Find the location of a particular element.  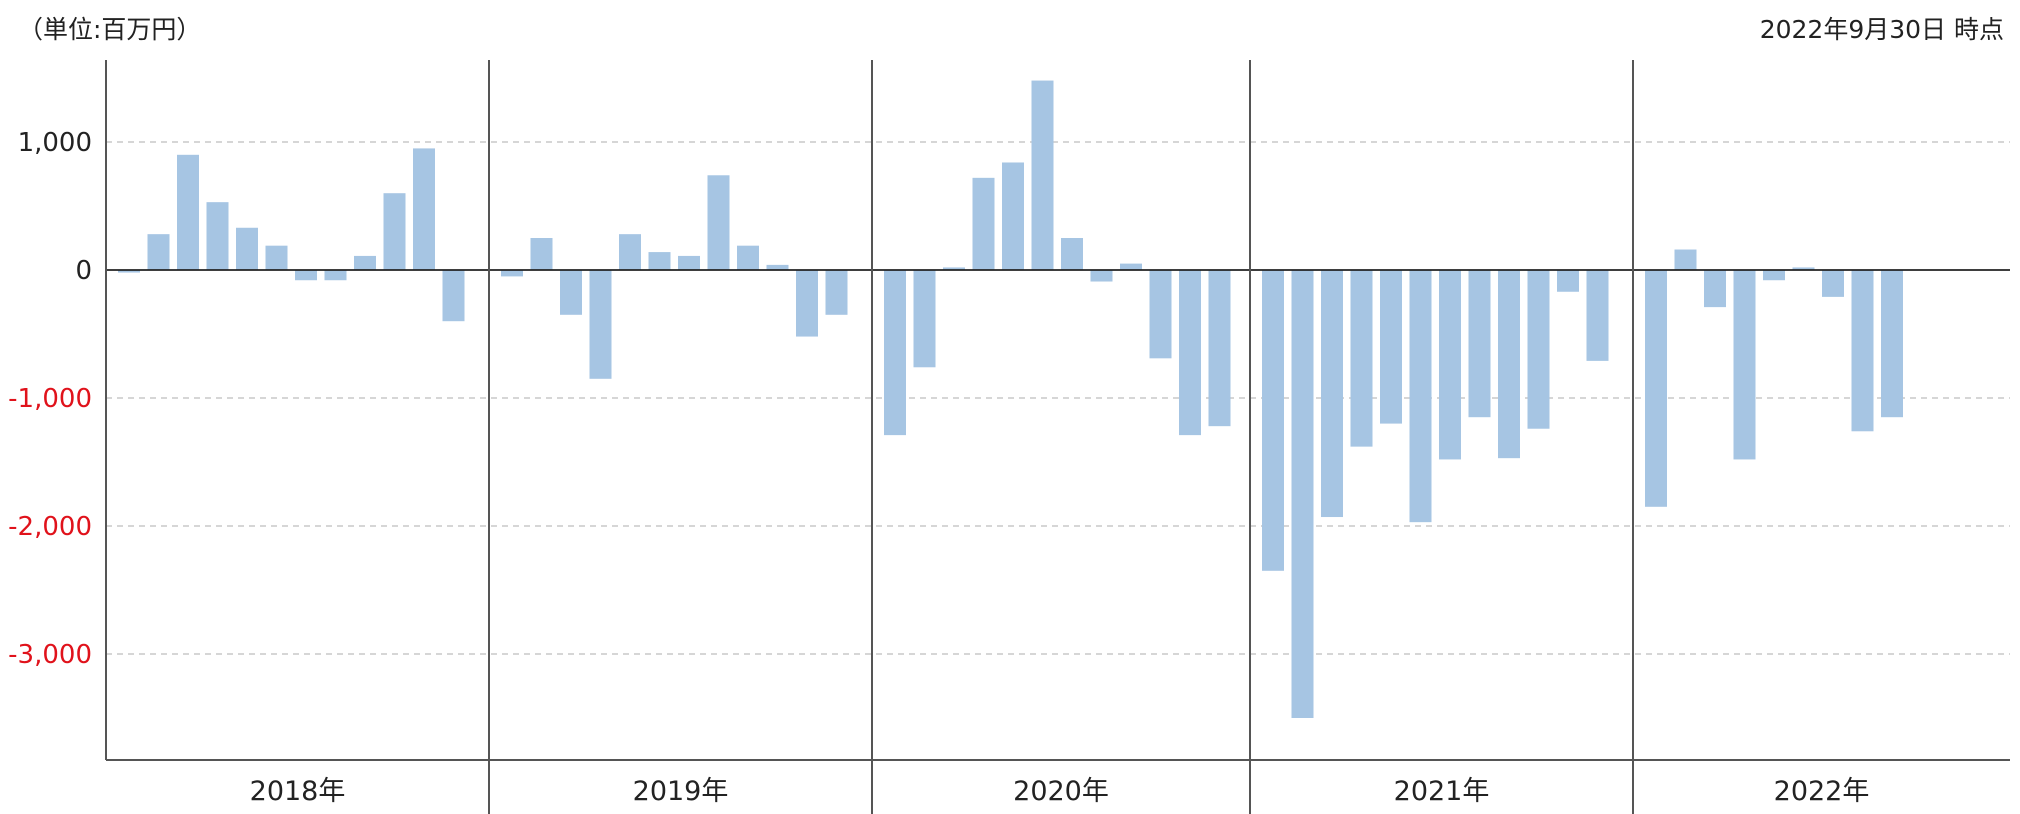

as-of-date-label: 2022年9月30日 時点 is located at coordinates (1881, 29).